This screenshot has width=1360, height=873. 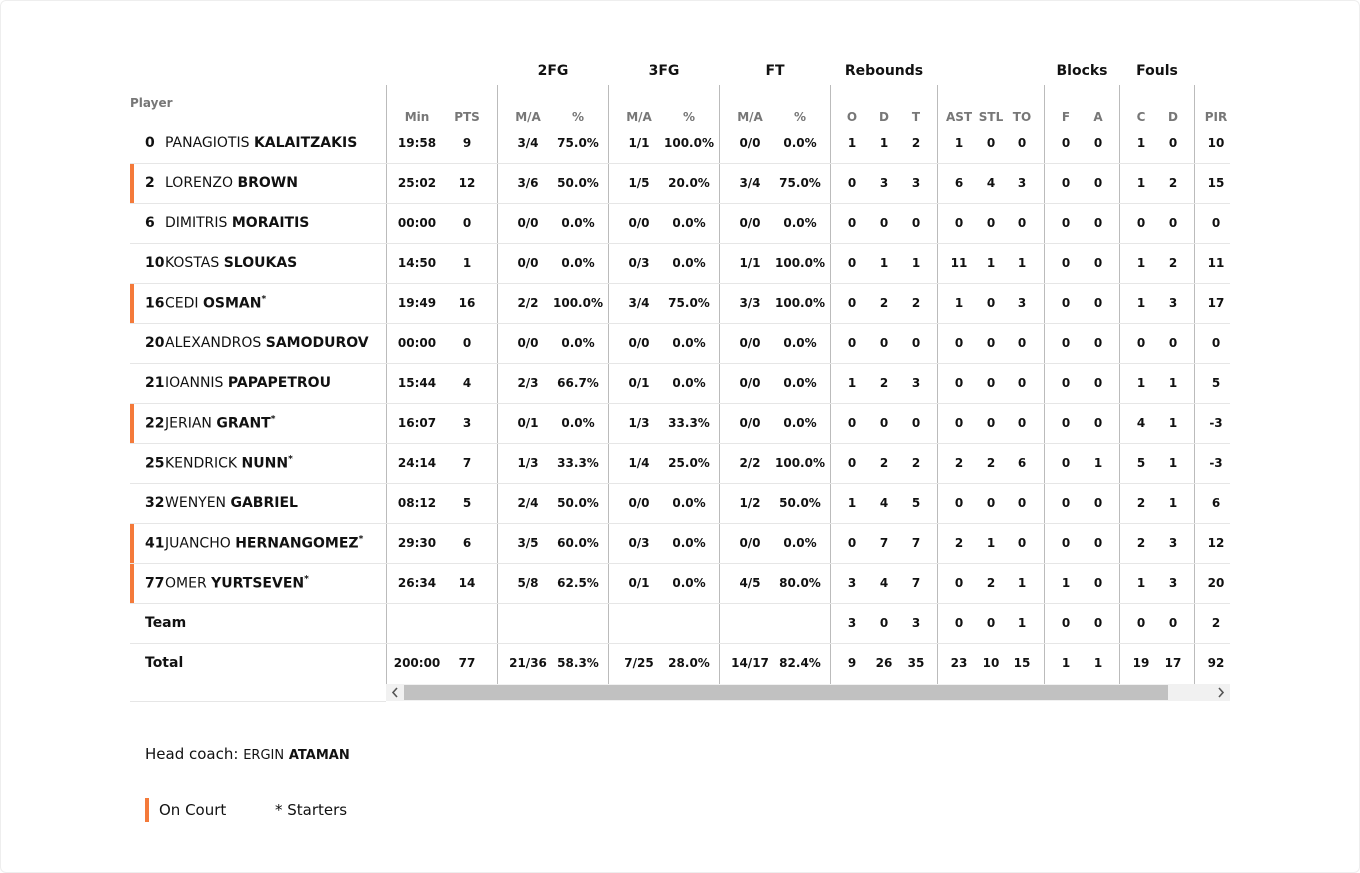 I want to click on column-header: C, so click(x=1141, y=117).